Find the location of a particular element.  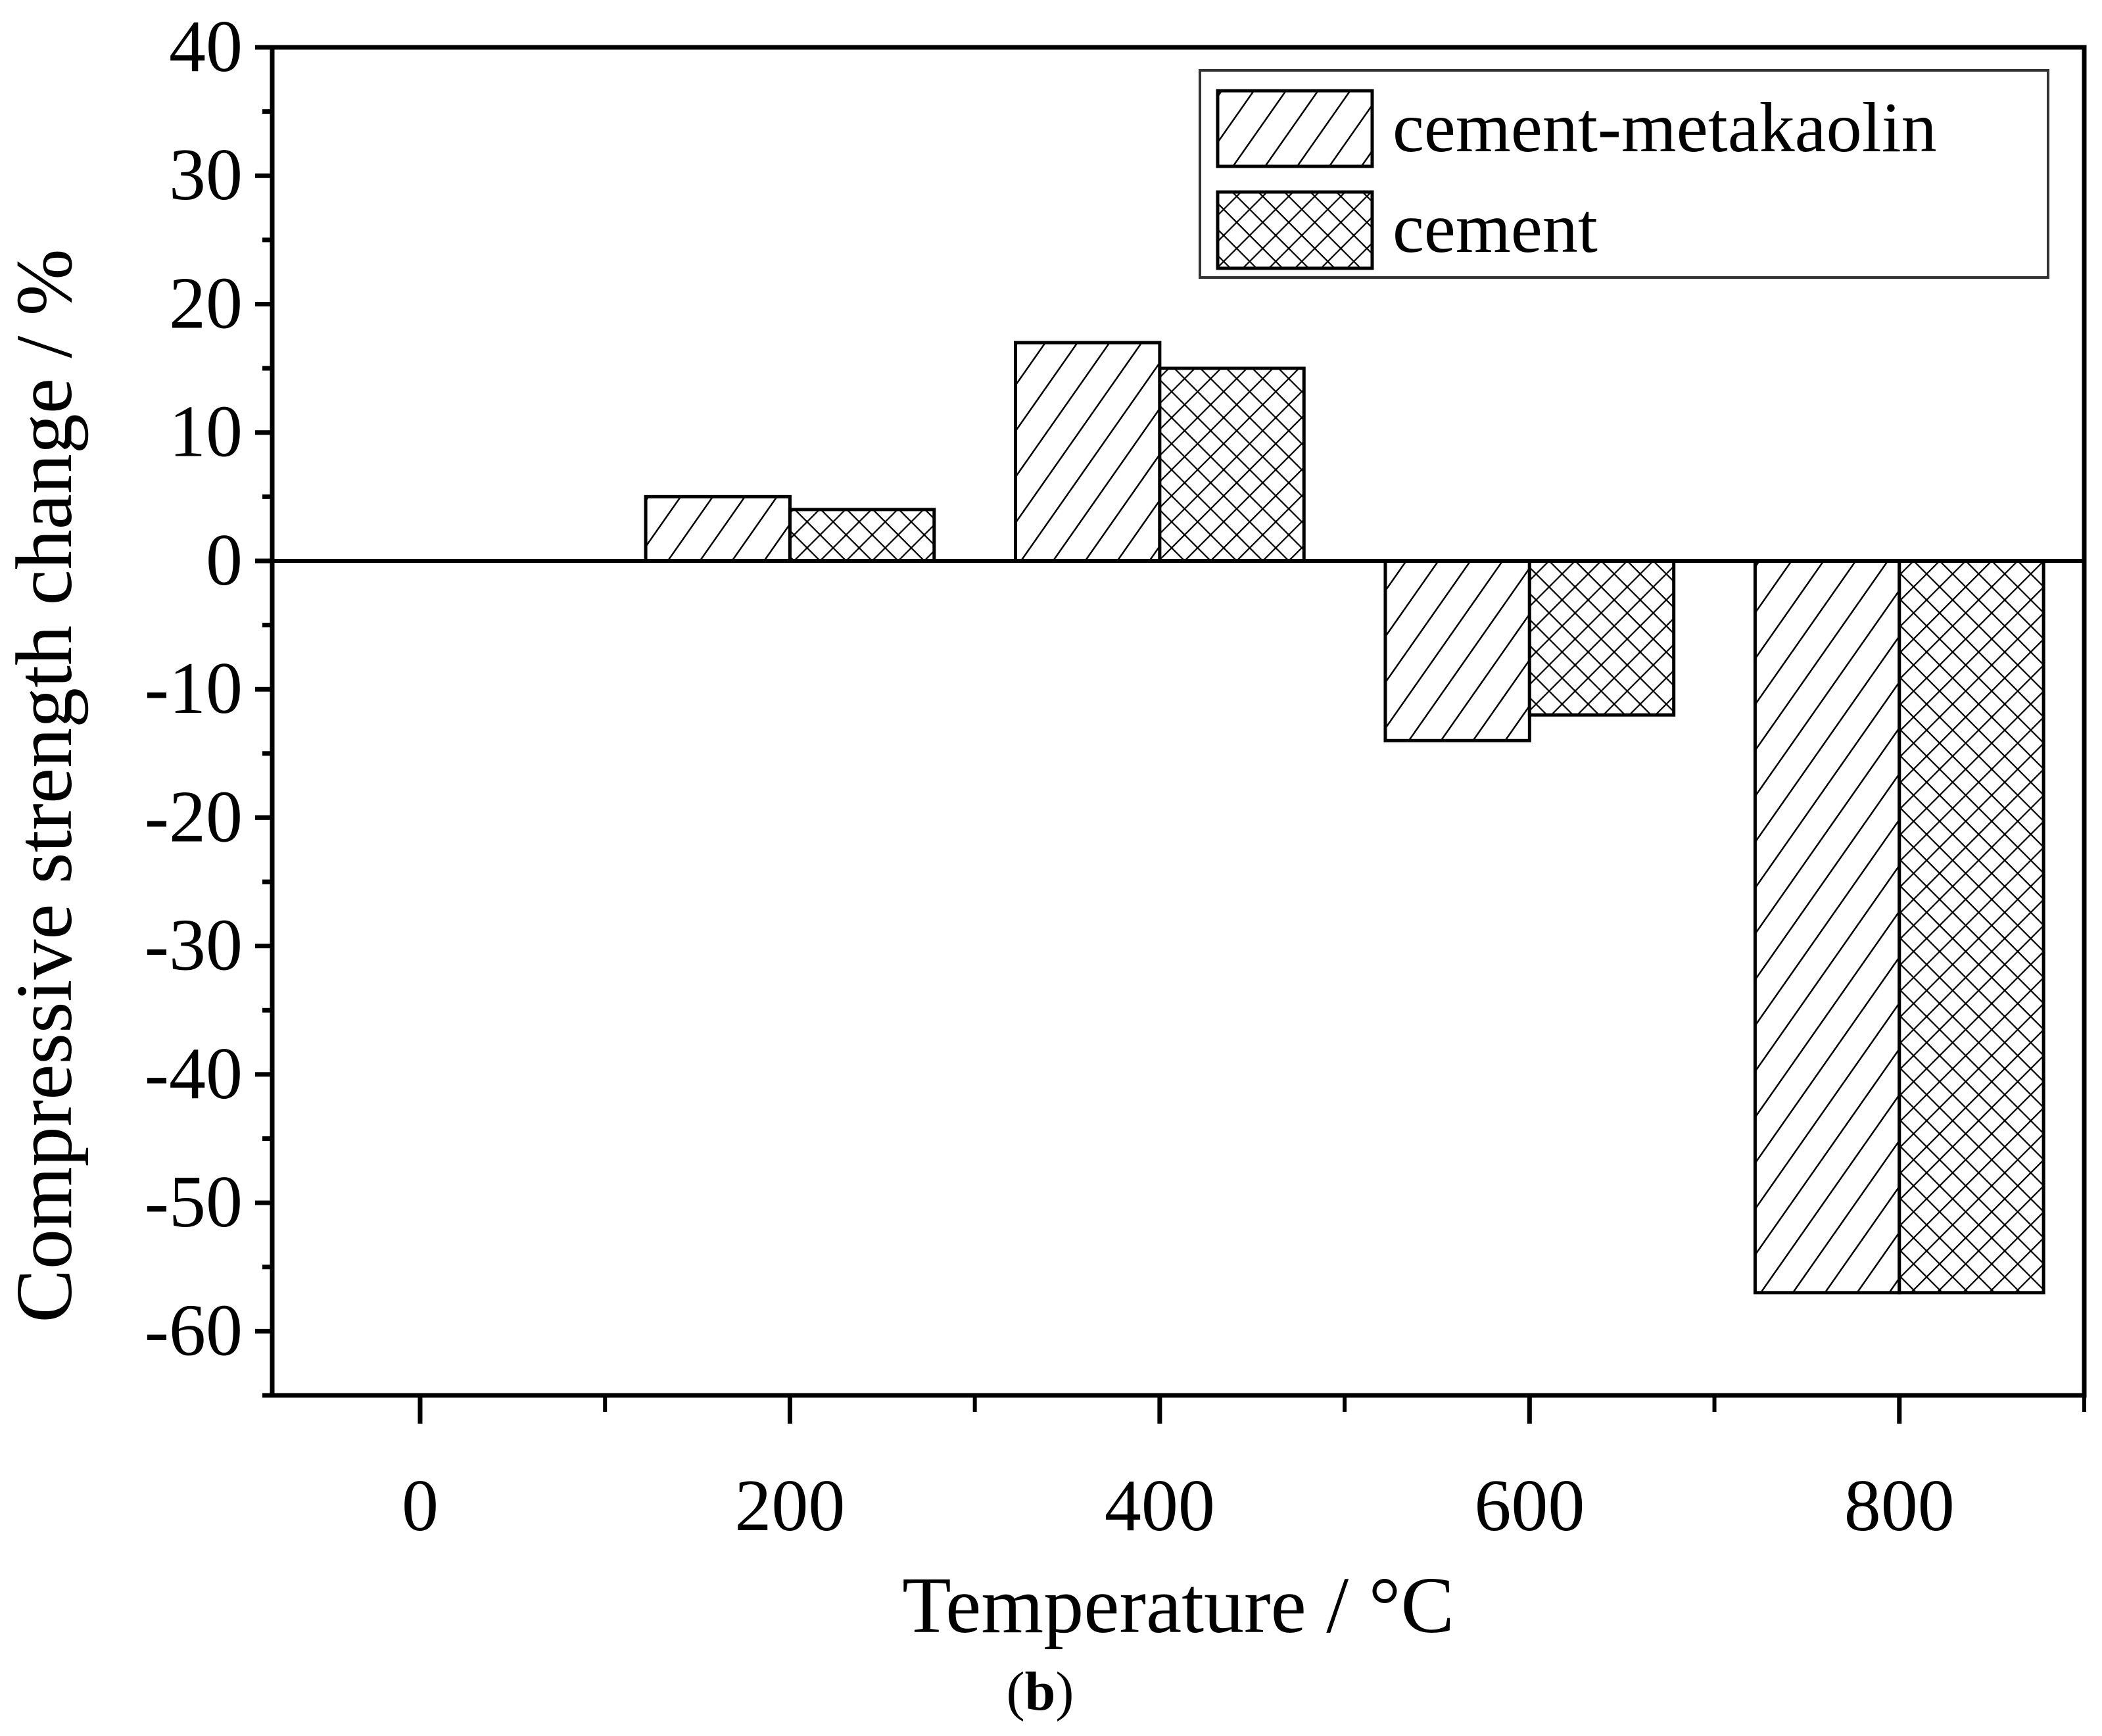

caption-letter: b is located at coordinates (1040, 1691).